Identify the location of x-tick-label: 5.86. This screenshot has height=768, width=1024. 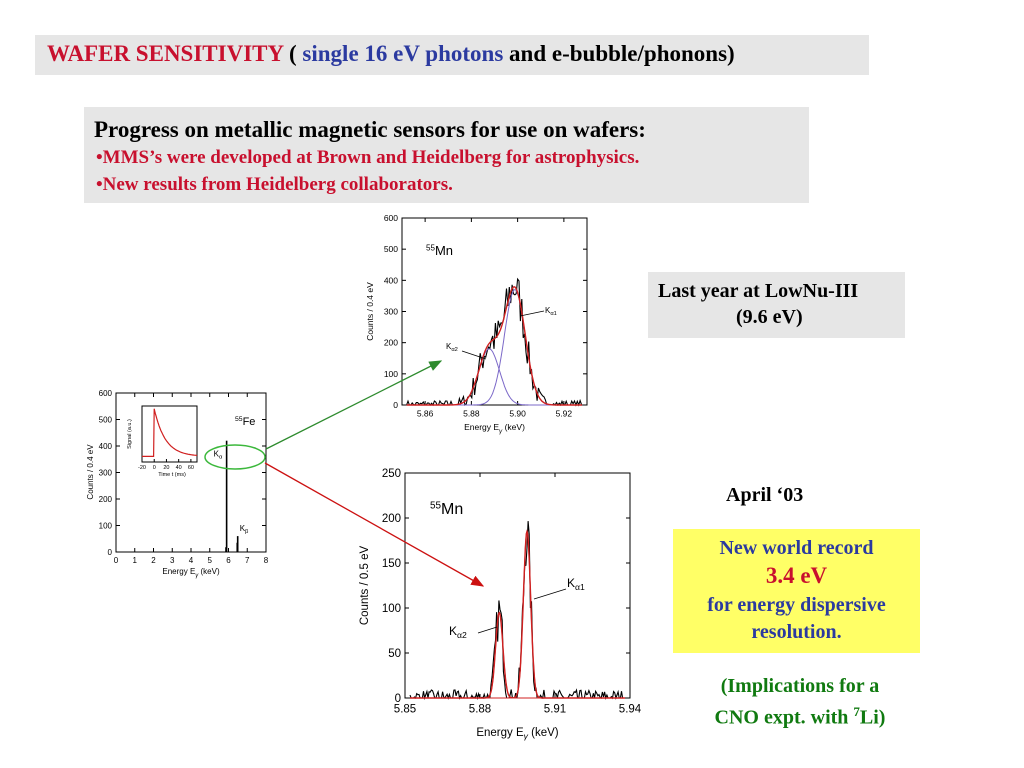
(425, 414).